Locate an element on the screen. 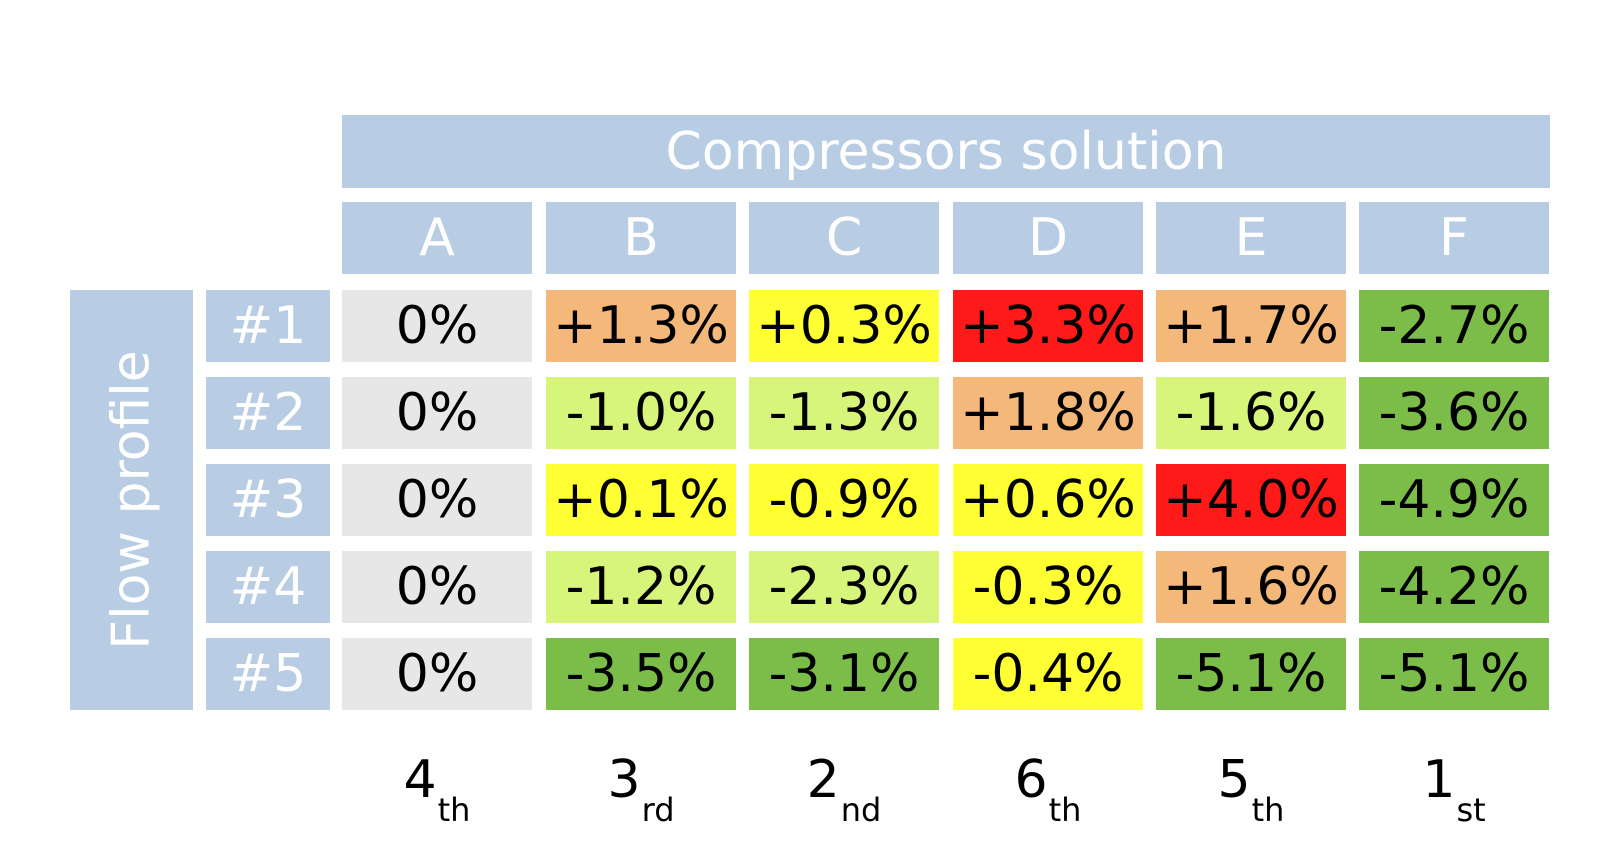 The image size is (1600, 865). cell-r1-d: +3.3% is located at coordinates (1048, 326).